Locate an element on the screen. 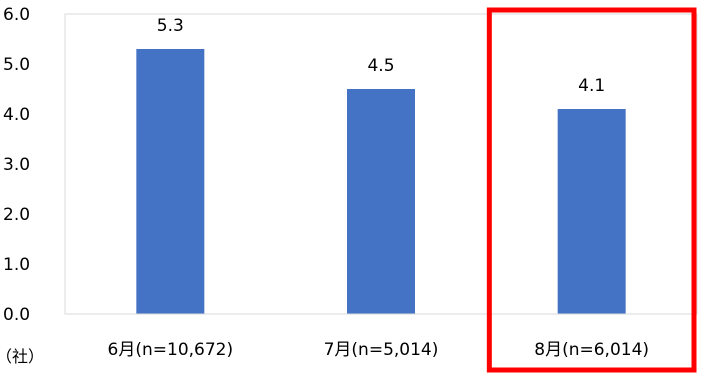 The height and width of the screenshot is (373, 707). y-tick-label: 1.0 is located at coordinates (16, 265).